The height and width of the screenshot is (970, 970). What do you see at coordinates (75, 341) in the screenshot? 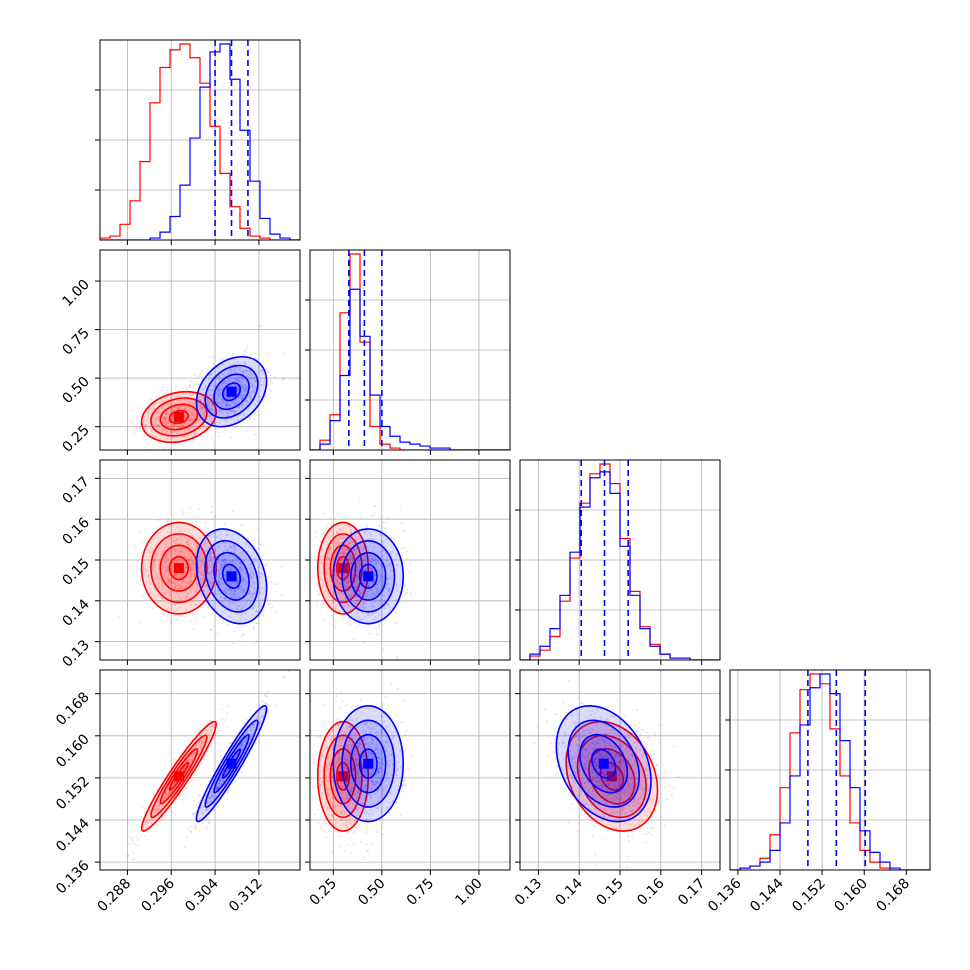
I see `y-tick-label: 0.75` at bounding box center [75, 341].